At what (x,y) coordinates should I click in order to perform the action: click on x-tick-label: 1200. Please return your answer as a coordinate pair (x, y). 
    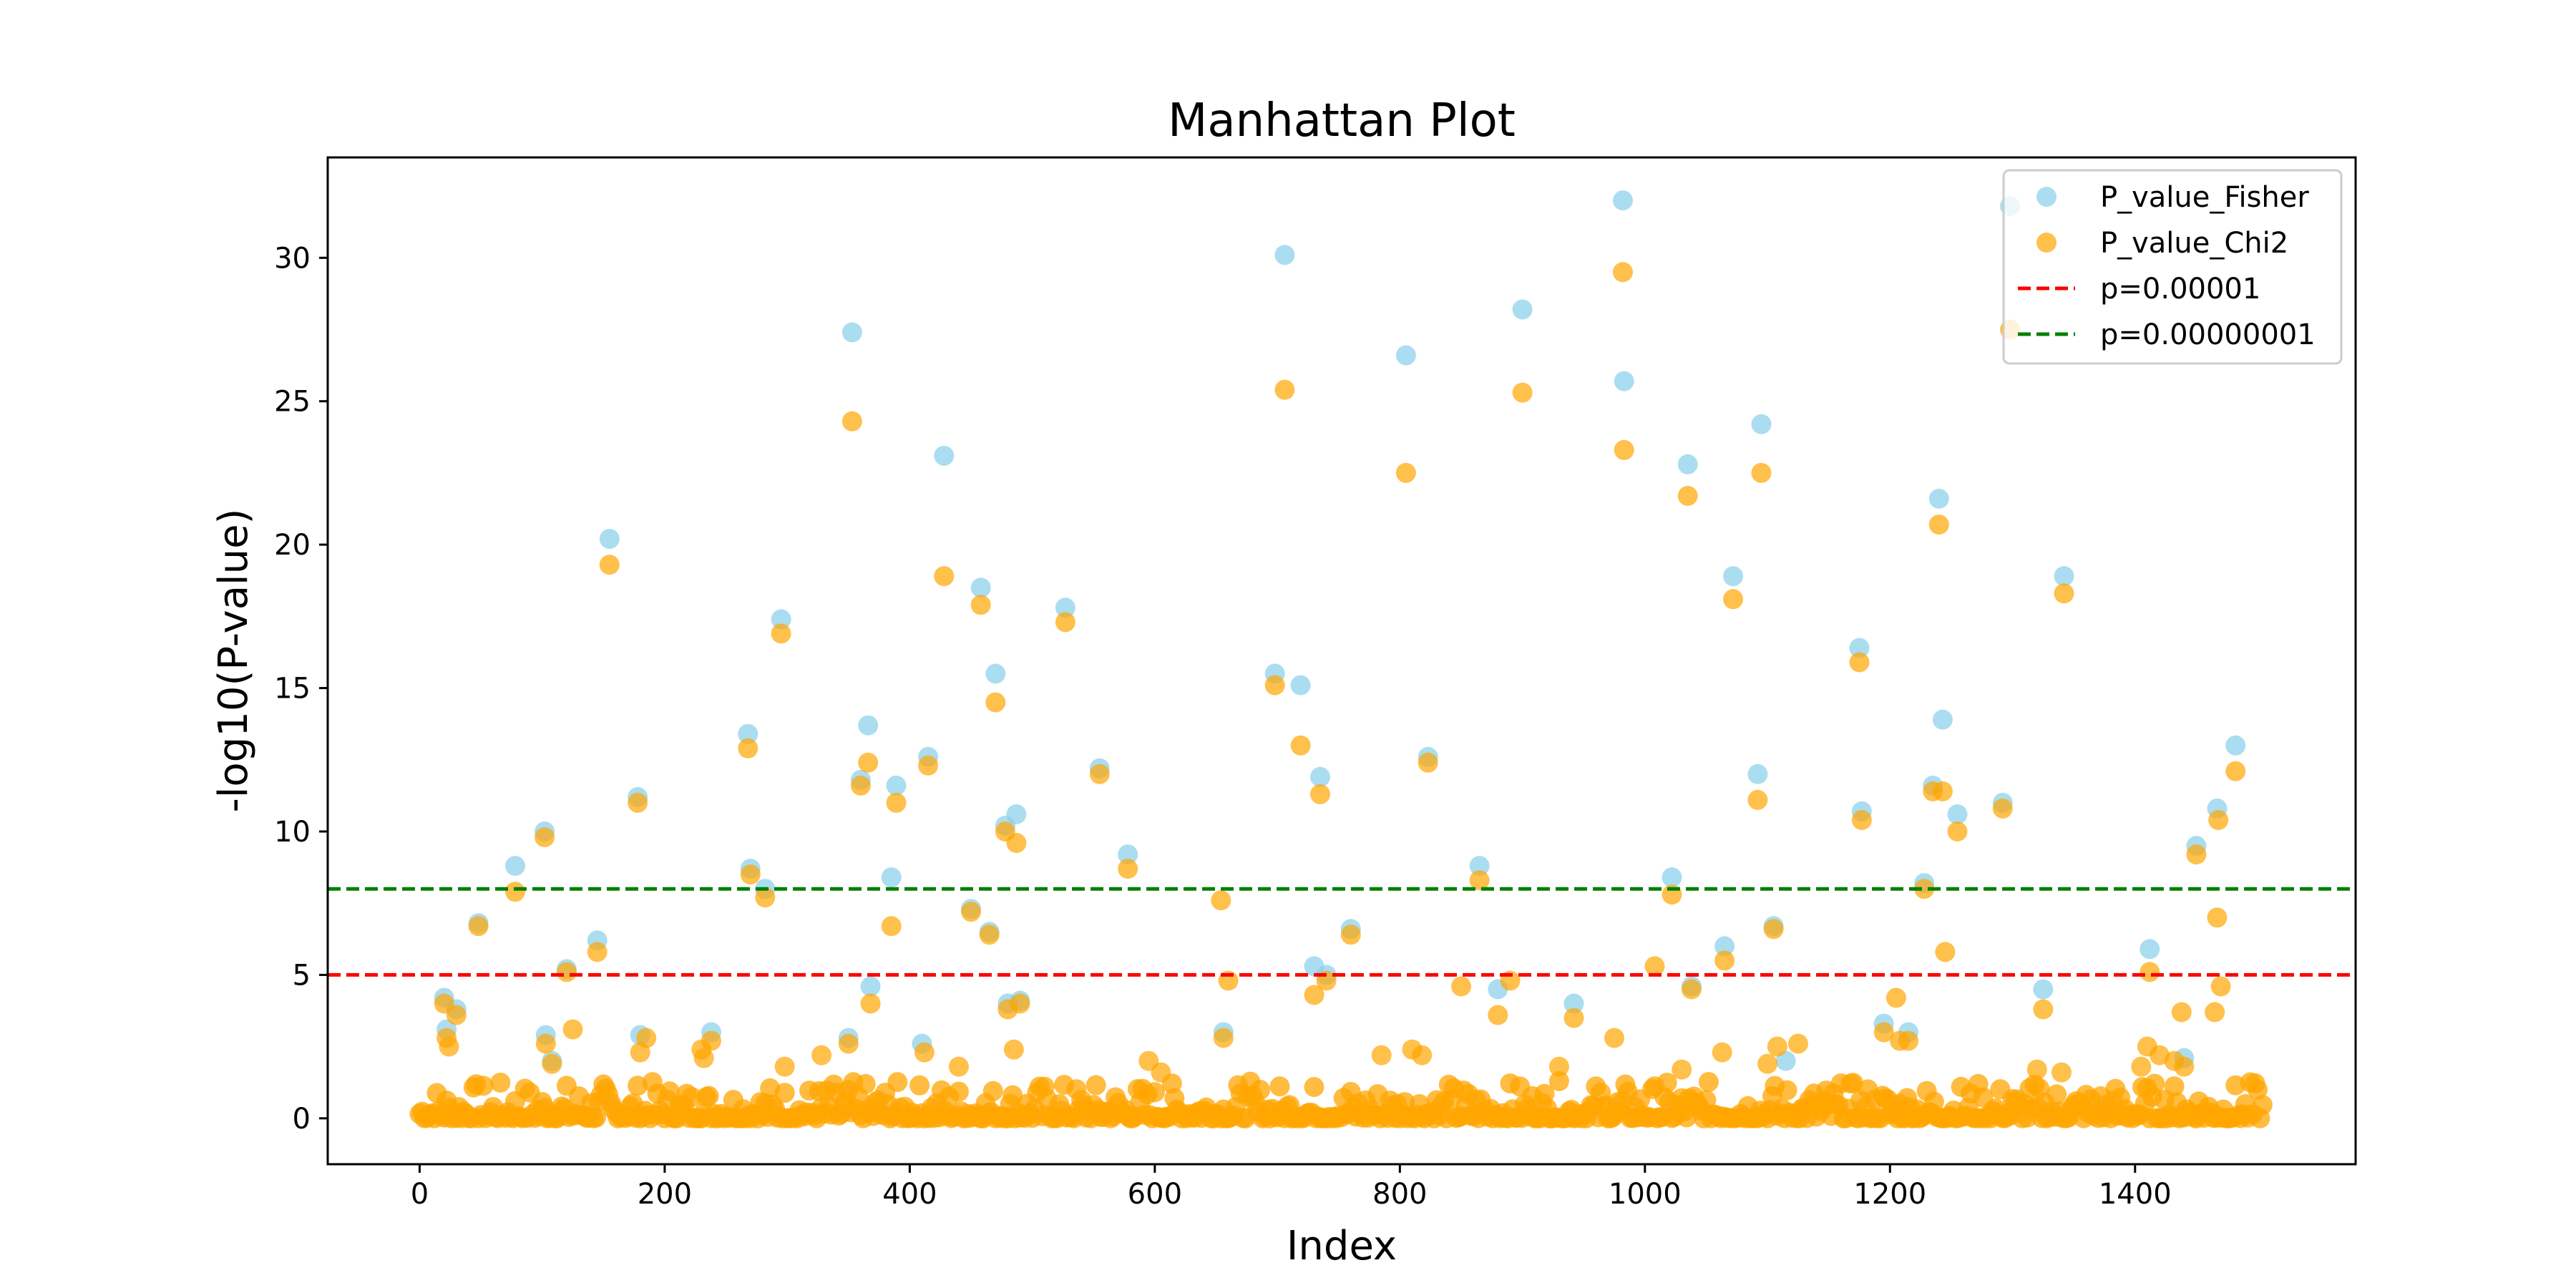
    Looking at the image, I should click on (1889, 1194).